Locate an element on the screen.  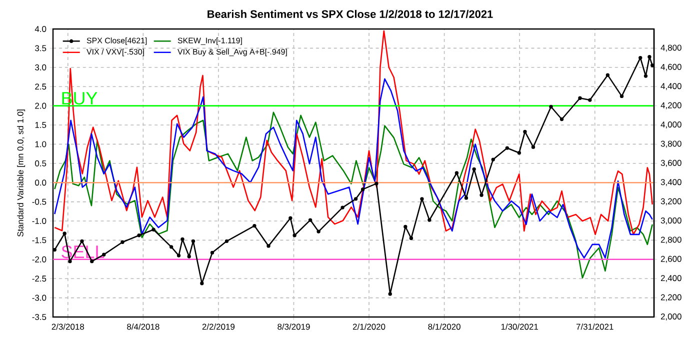
y-tick-label: 3.5 is located at coordinates (40, 48).